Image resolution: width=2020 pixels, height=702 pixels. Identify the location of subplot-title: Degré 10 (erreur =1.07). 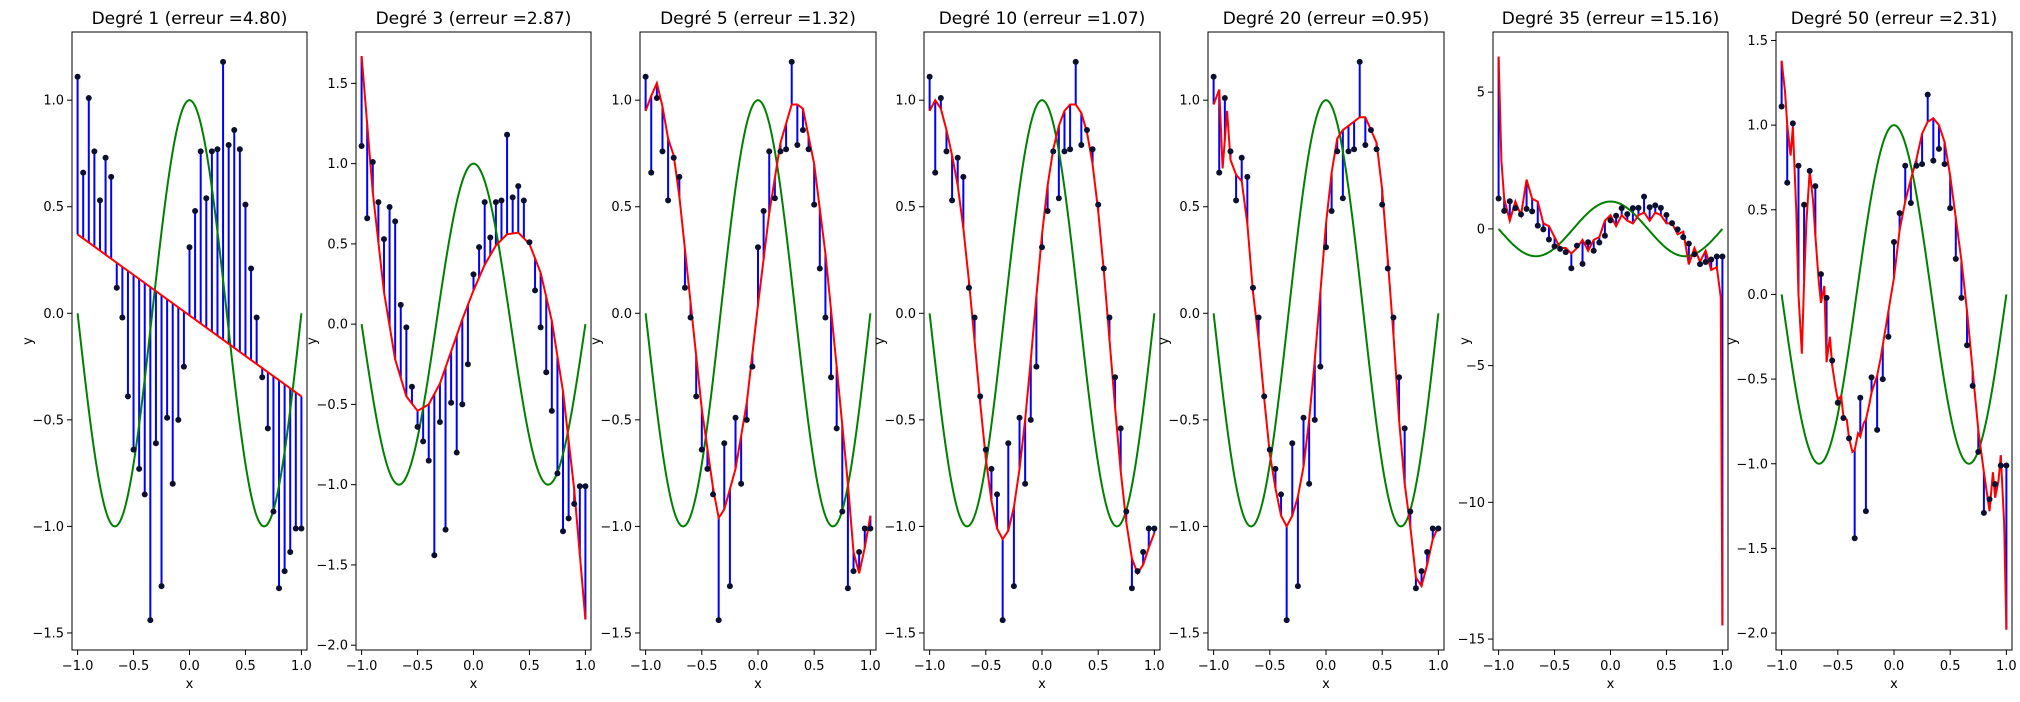
(1042, 19).